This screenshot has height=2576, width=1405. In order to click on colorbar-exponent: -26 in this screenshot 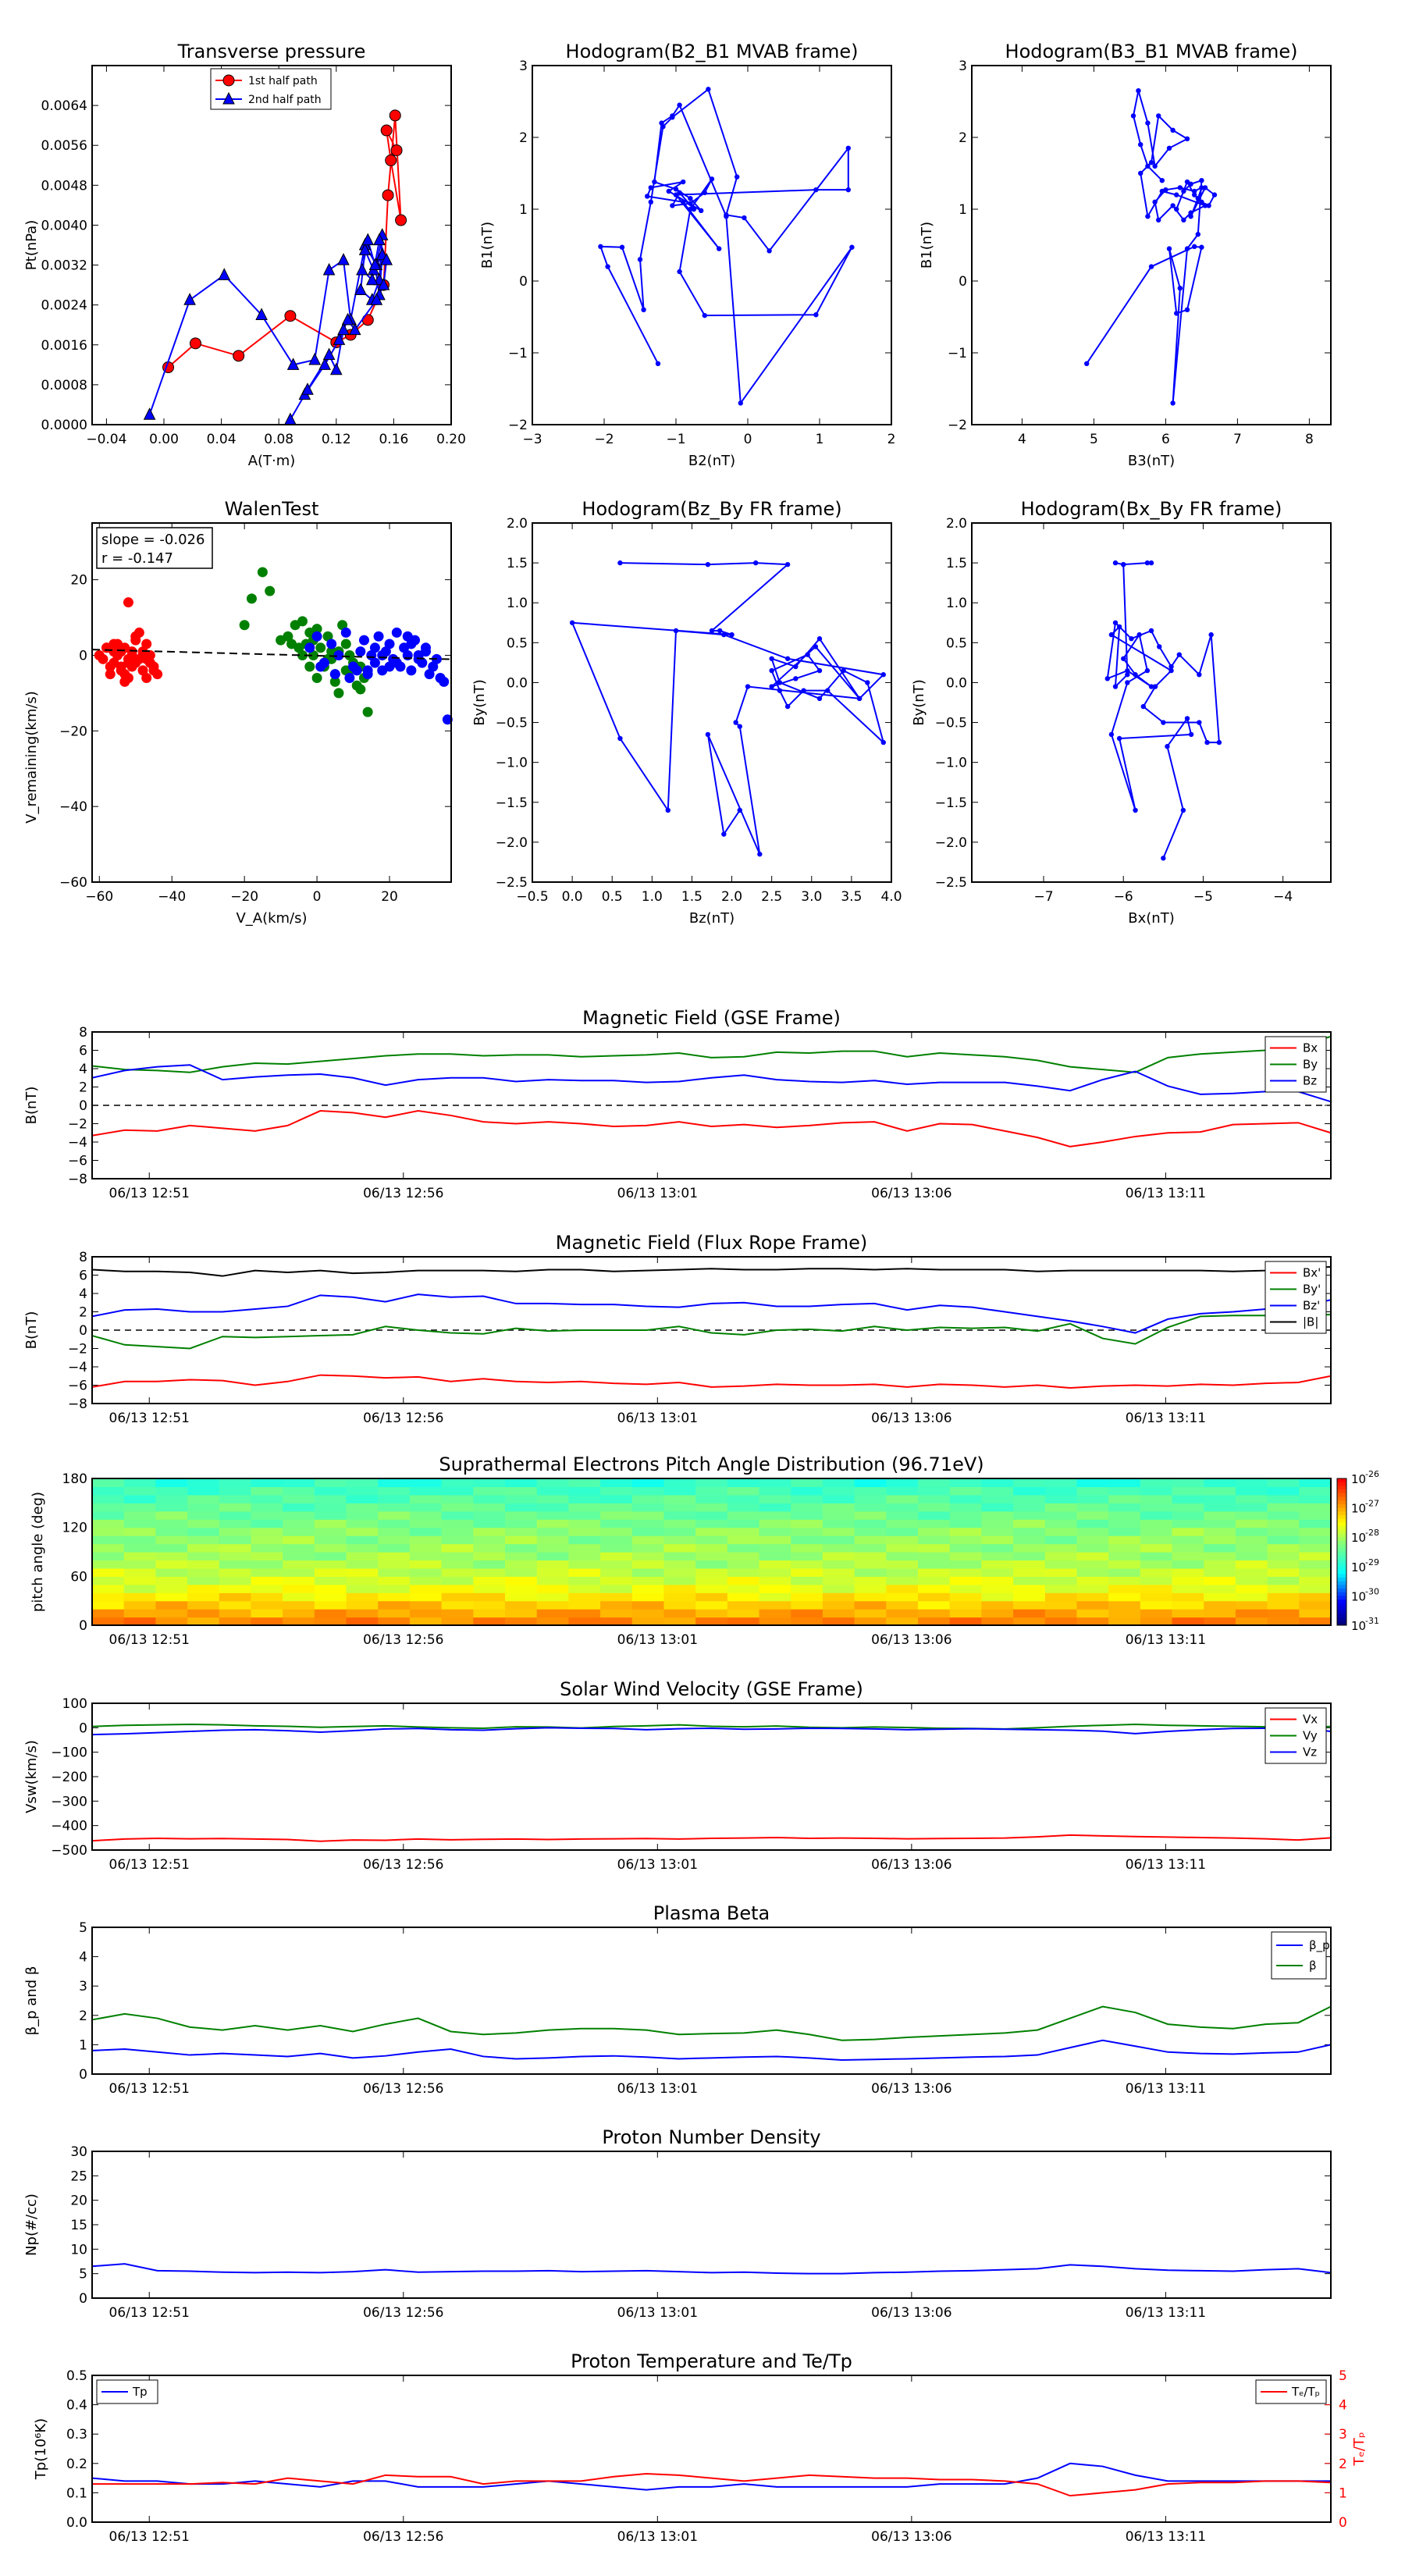, I will do `click(1372, 1474)`.